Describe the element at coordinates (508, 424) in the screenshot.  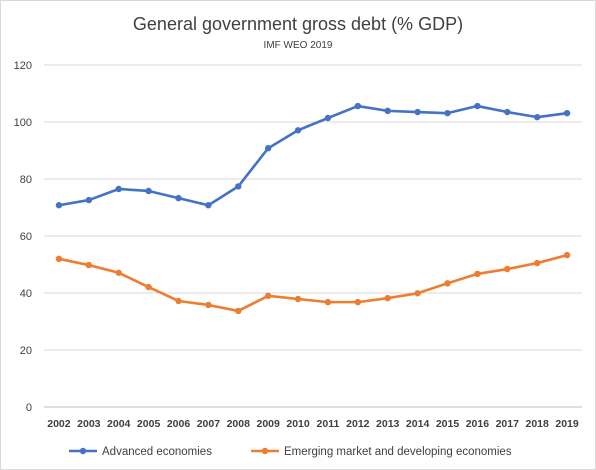
I see `x-tick-label: 2017` at that location.